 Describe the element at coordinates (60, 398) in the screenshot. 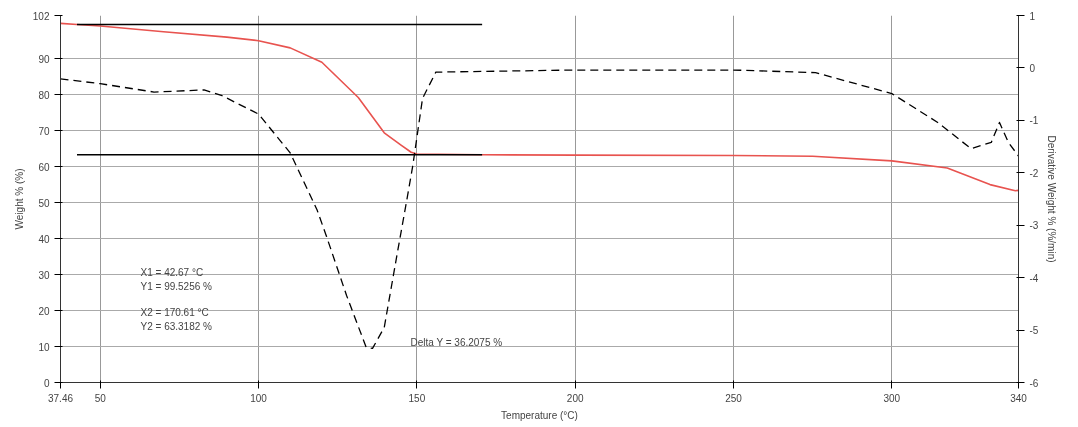

I see `x-tick-label: 37.46` at that location.